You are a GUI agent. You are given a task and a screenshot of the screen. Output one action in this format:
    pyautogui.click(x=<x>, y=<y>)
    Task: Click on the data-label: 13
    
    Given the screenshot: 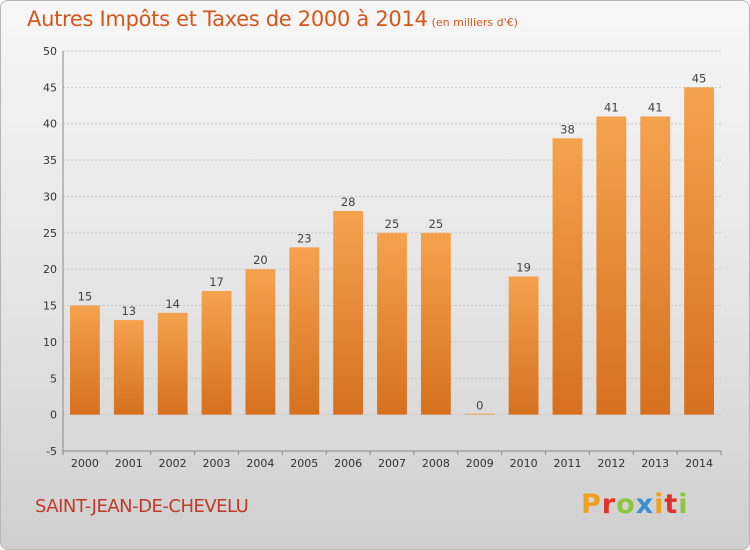 What is the action you would take?
    pyautogui.click(x=128, y=311)
    